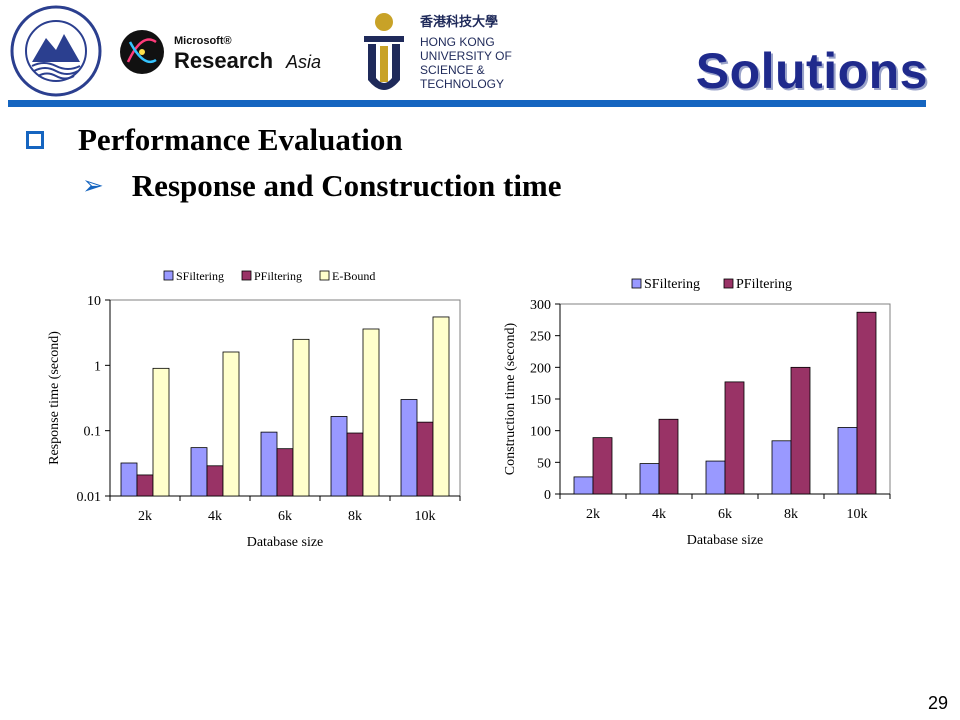 This screenshot has height=720, width=960. I want to click on y-axis-label: Response time (second), so click(54, 398).